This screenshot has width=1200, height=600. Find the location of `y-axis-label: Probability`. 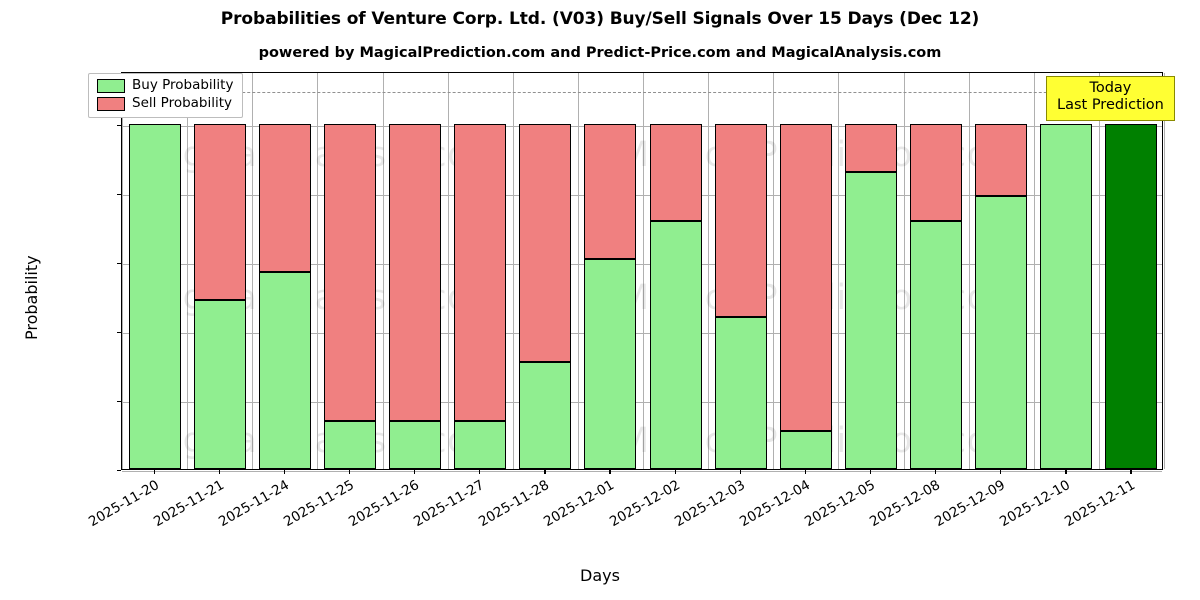

y-axis-label: Probability is located at coordinates (31, 297).